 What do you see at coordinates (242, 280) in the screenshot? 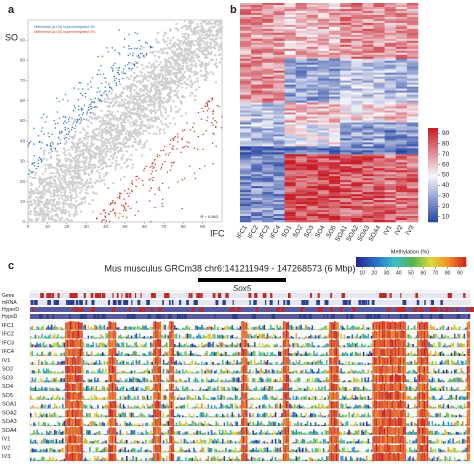
I see `gene-bar` at bounding box center [242, 280].